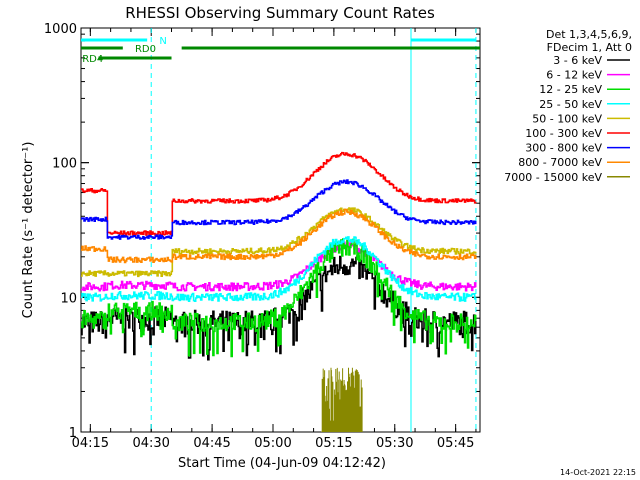 Image resolution: width=640 pixels, height=480 pixels. I want to click on legend-header: Det 1,3,4,5,6,9,, so click(589, 34).